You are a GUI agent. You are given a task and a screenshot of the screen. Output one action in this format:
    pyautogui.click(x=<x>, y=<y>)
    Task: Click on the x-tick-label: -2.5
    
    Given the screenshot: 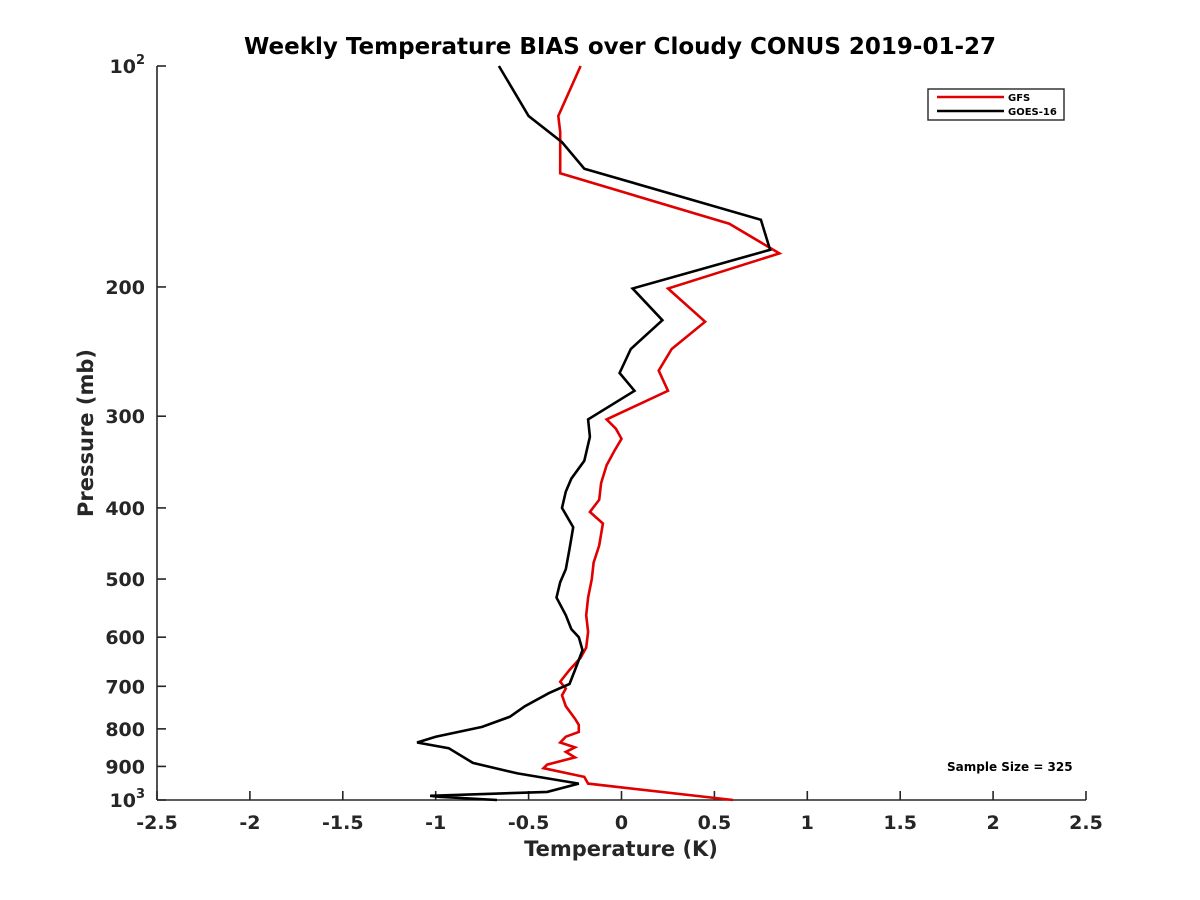 What is the action you would take?
    pyautogui.click(x=157, y=823)
    